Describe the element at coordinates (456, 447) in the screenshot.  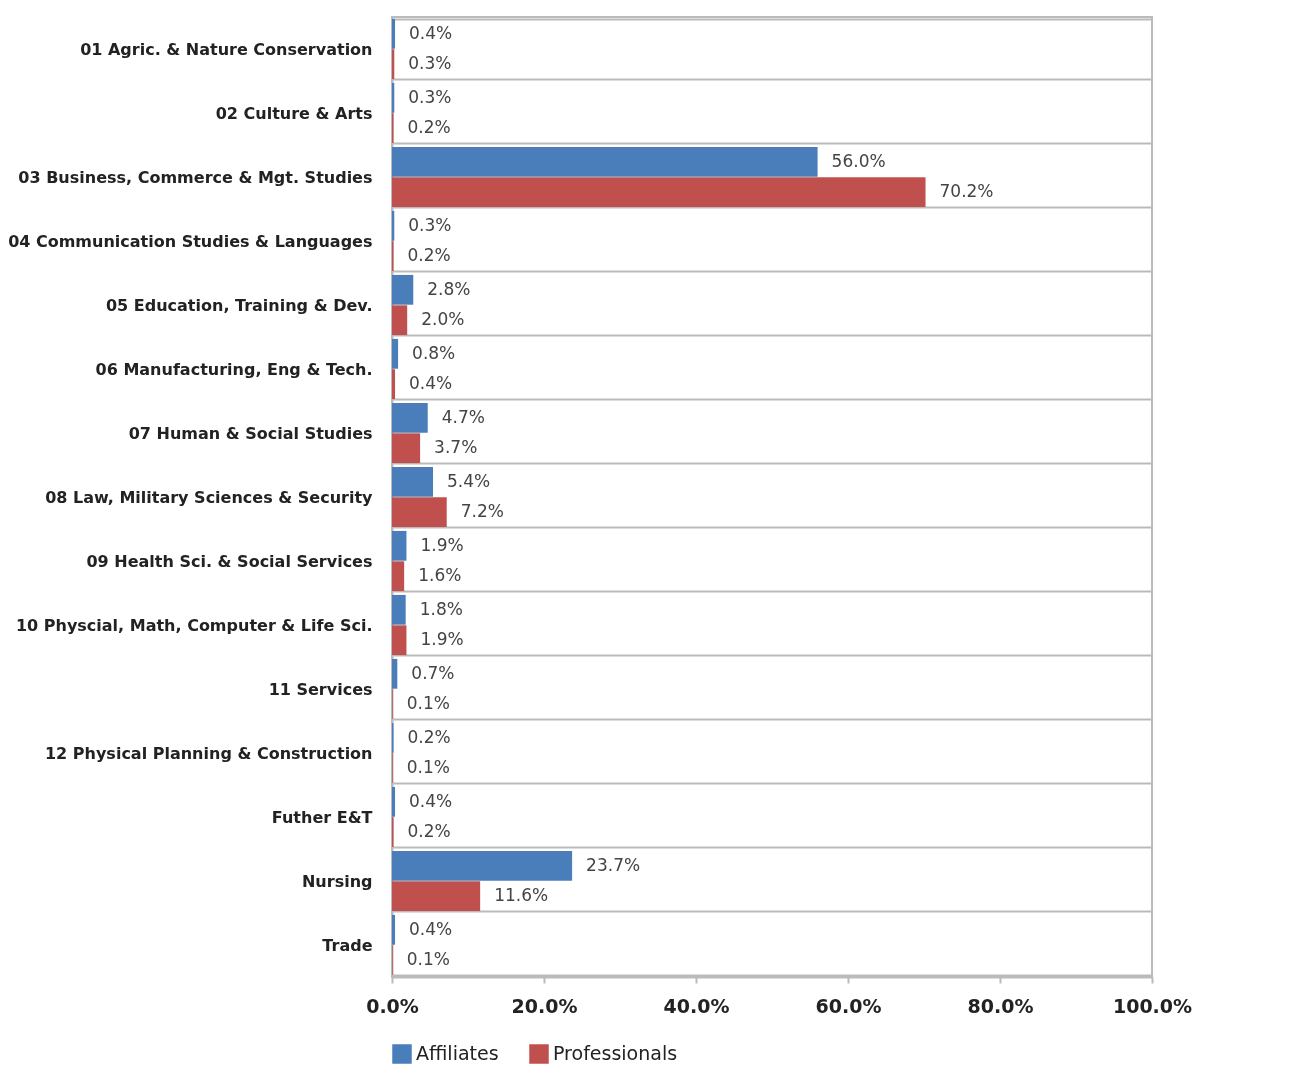
I see `data-label: 3.7%` at that location.